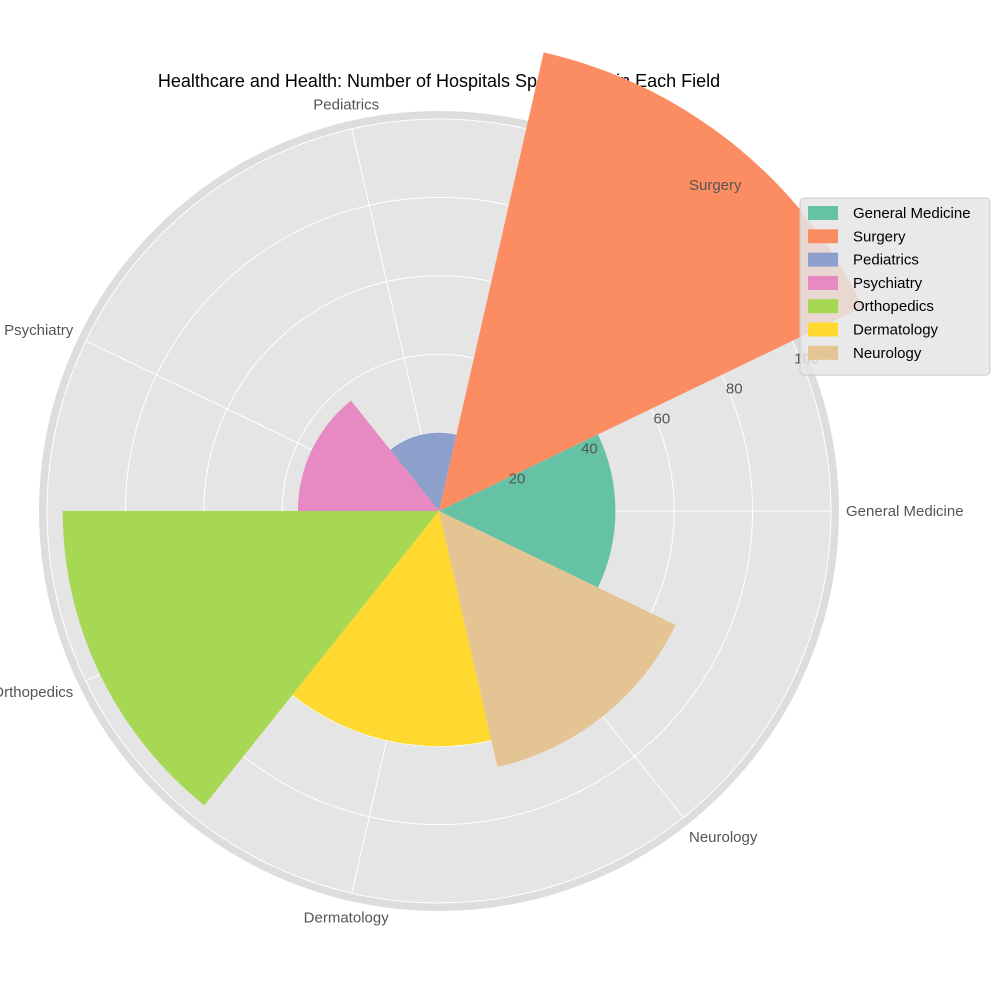 The width and height of the screenshot is (1000, 1000). Describe the element at coordinates (517, 479) in the screenshot. I see `radial-tick-label: 20` at that location.